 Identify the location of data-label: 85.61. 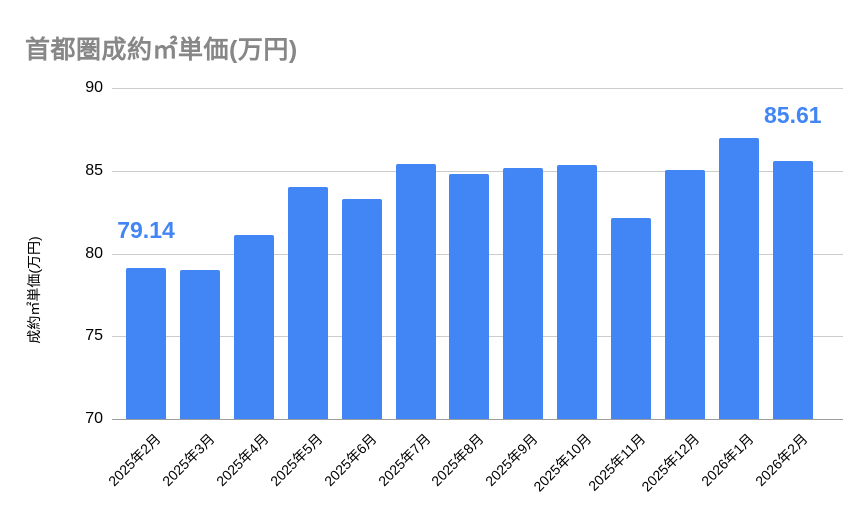
(793, 114).